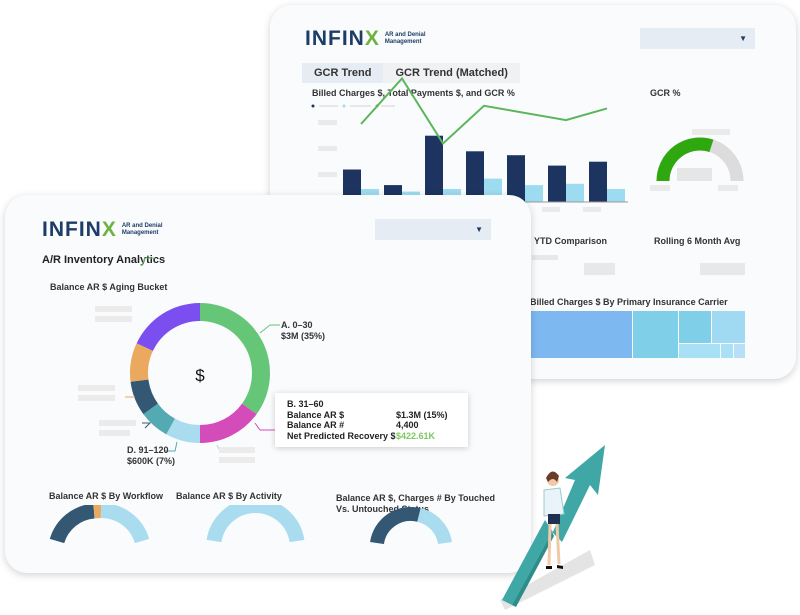  I want to click on tooltip-row: Balance AR #4,400, so click(353, 425).